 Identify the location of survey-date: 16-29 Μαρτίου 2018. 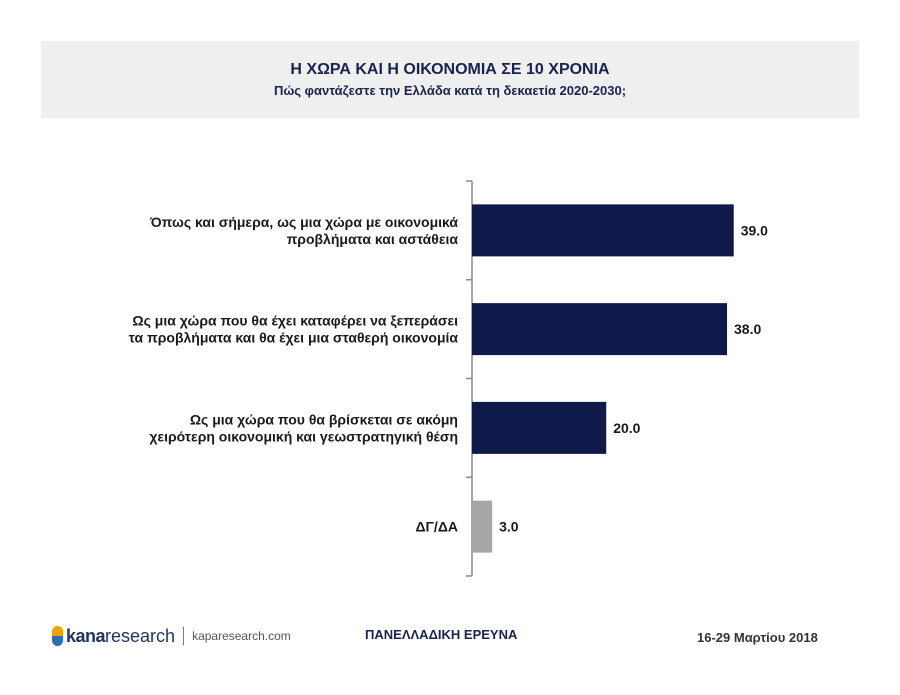
(757, 637).